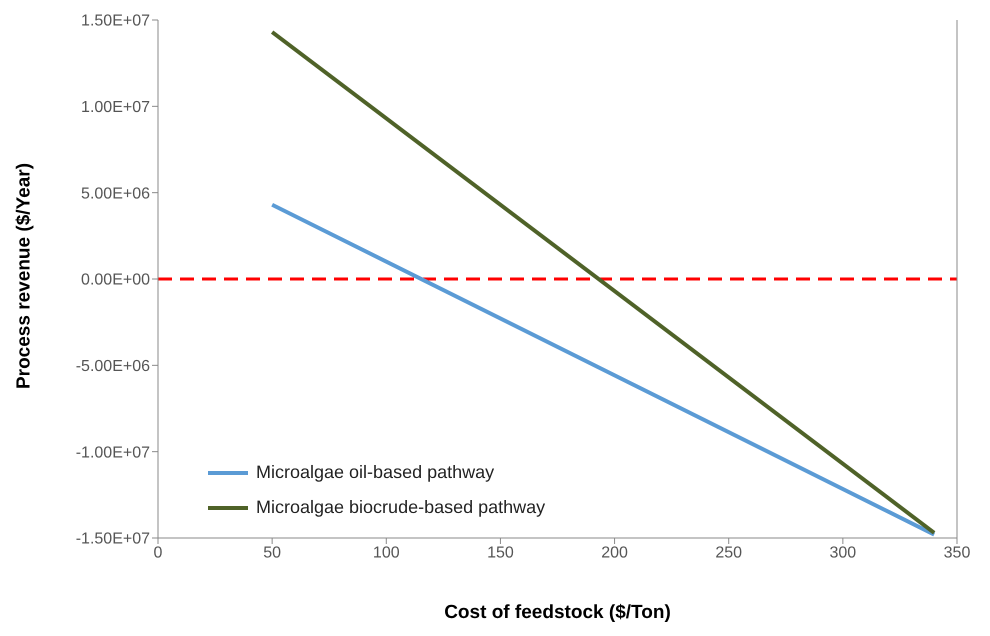 This screenshot has height=636, width=990. What do you see at coordinates (843, 553) in the screenshot?
I see `x-tick-label: 300` at bounding box center [843, 553].